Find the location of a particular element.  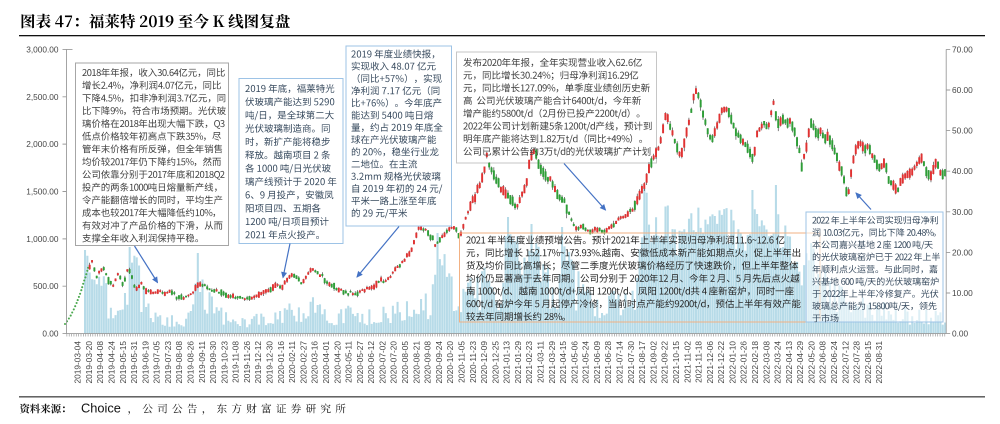

svg-text: 2022-01-10 is located at coordinates (732, 362).